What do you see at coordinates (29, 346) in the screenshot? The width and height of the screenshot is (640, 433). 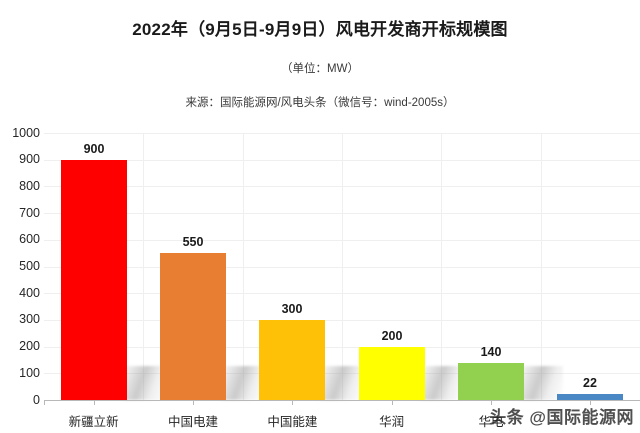 I see `y-axis-tick-label: 200` at bounding box center [29, 346].